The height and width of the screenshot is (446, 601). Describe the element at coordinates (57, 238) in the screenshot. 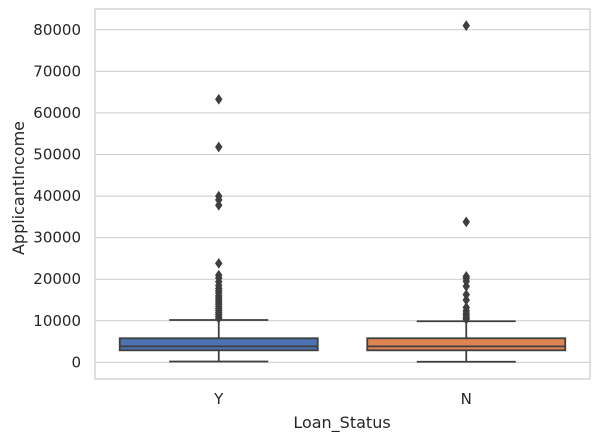

I see `y-tick-label: 30000` at that location.